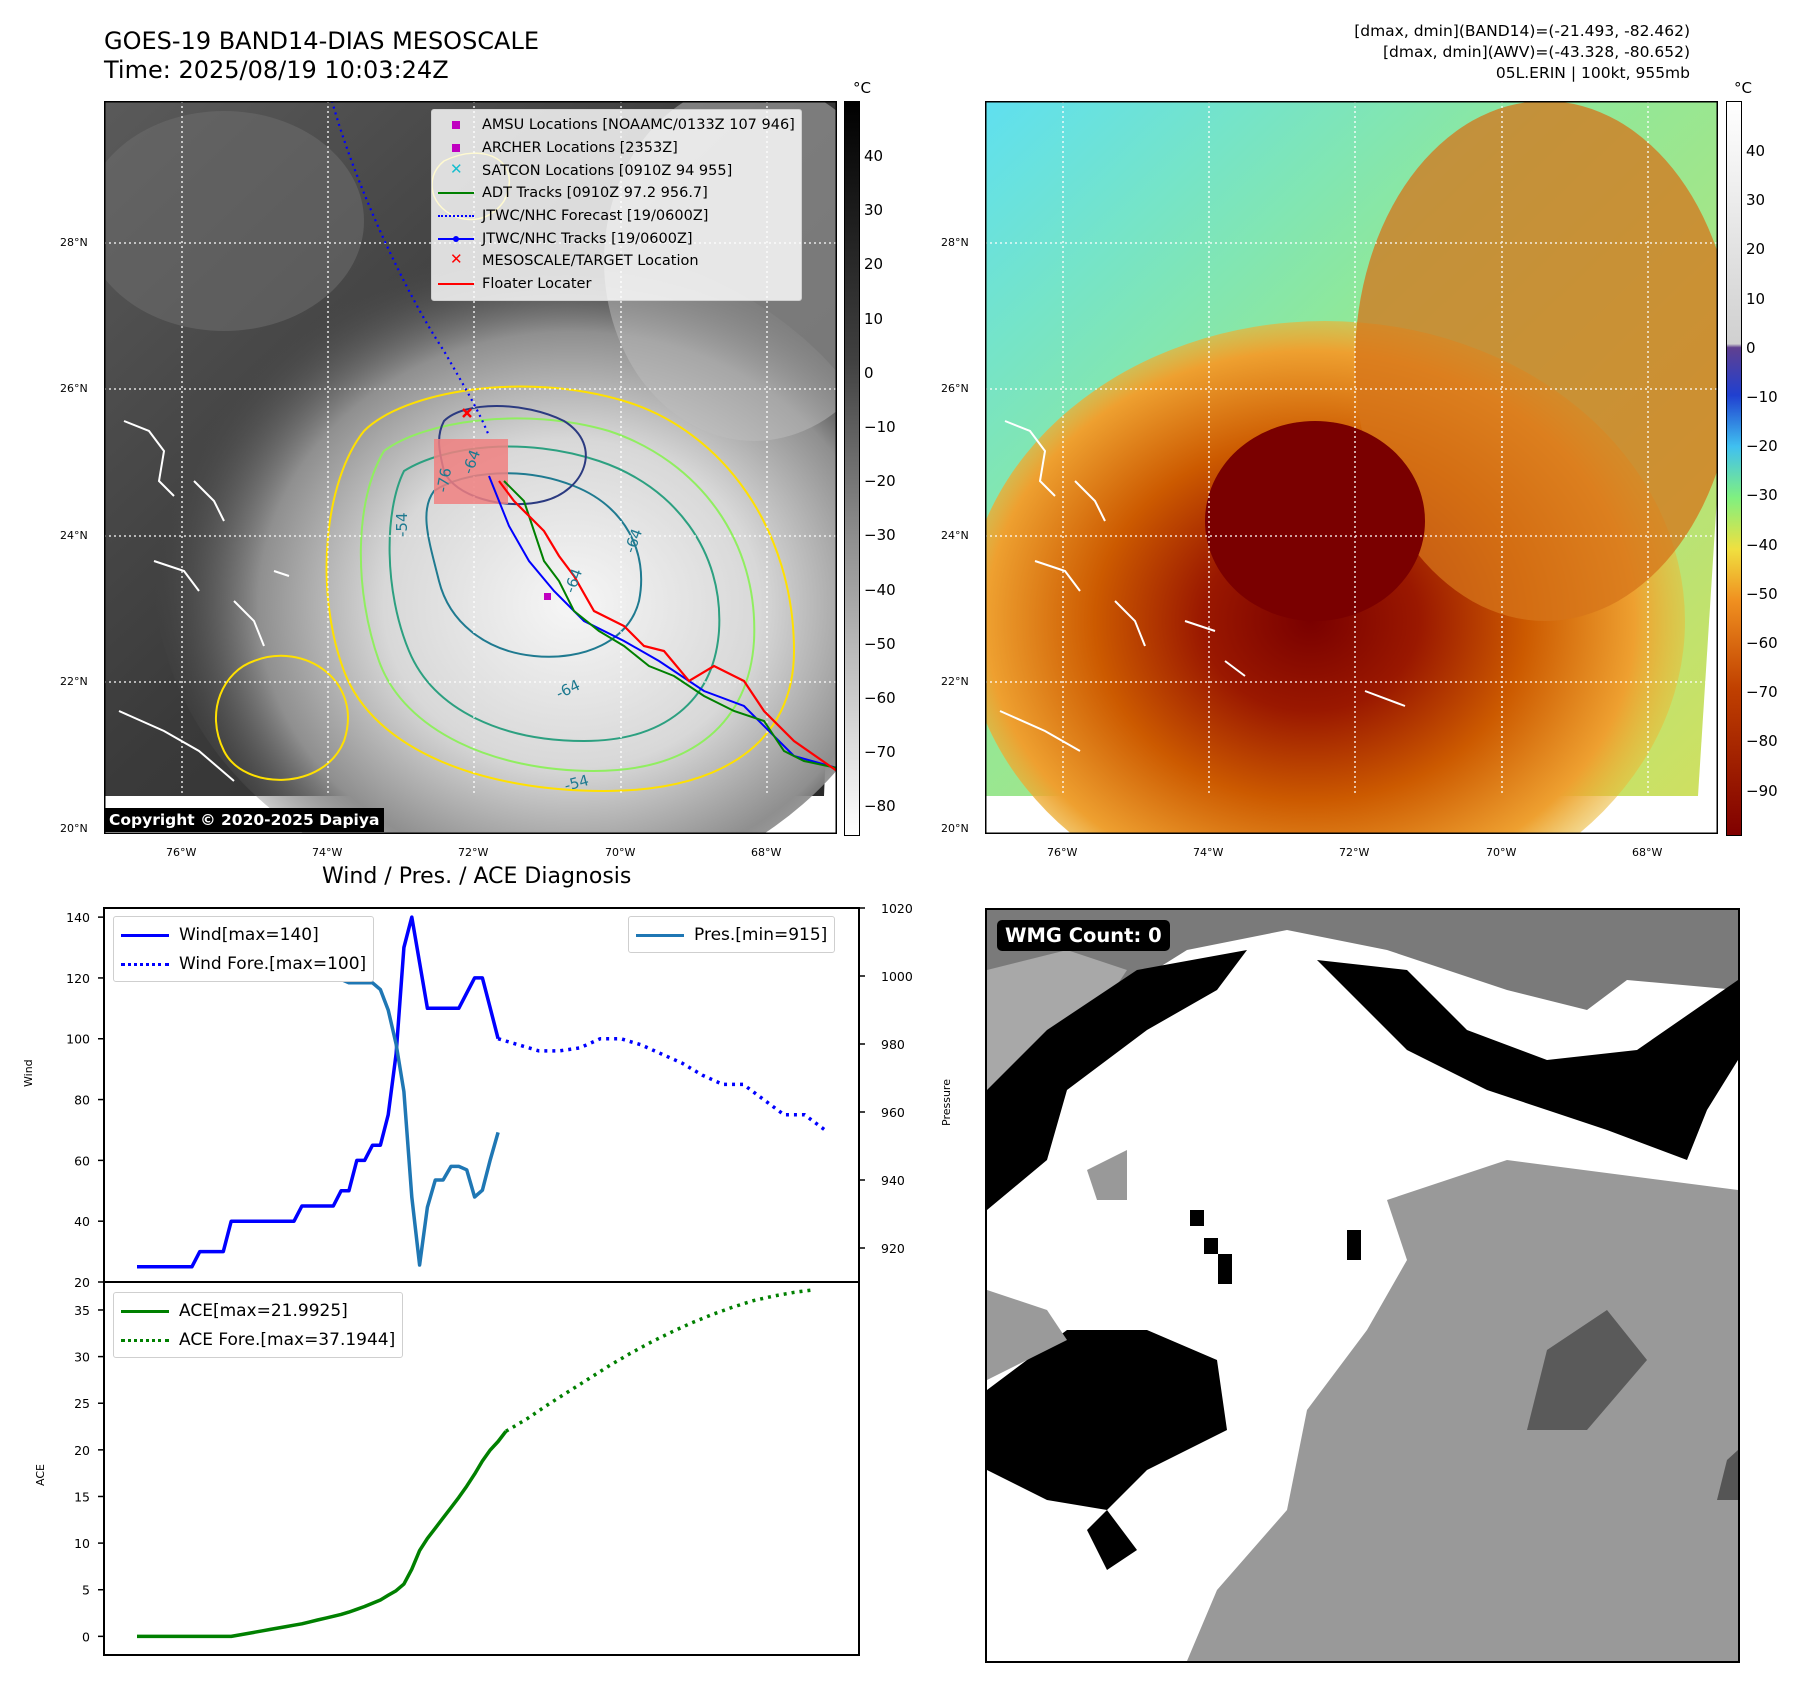 The image size is (1797, 1690). What do you see at coordinates (318, 1092) in the screenshot?
I see `wind-series-line` at bounding box center [318, 1092].